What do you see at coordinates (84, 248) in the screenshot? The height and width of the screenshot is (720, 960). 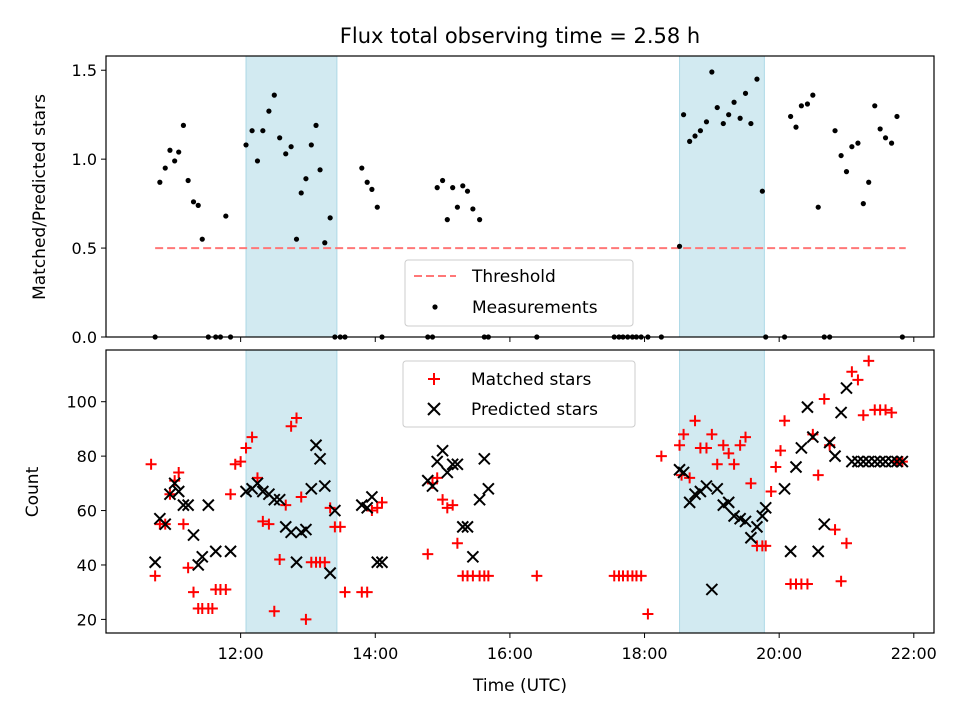 I see `top-y-tick-label: 0.5` at bounding box center [84, 248].